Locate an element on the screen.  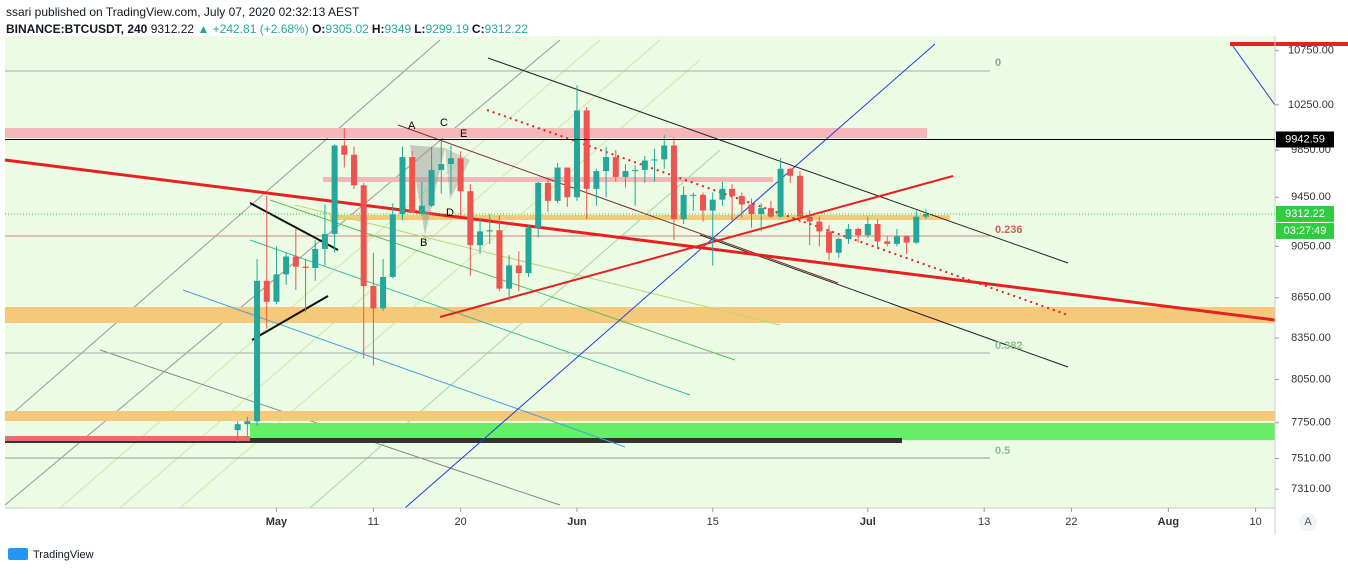
x-tick-label: 15 is located at coordinates (713, 522).